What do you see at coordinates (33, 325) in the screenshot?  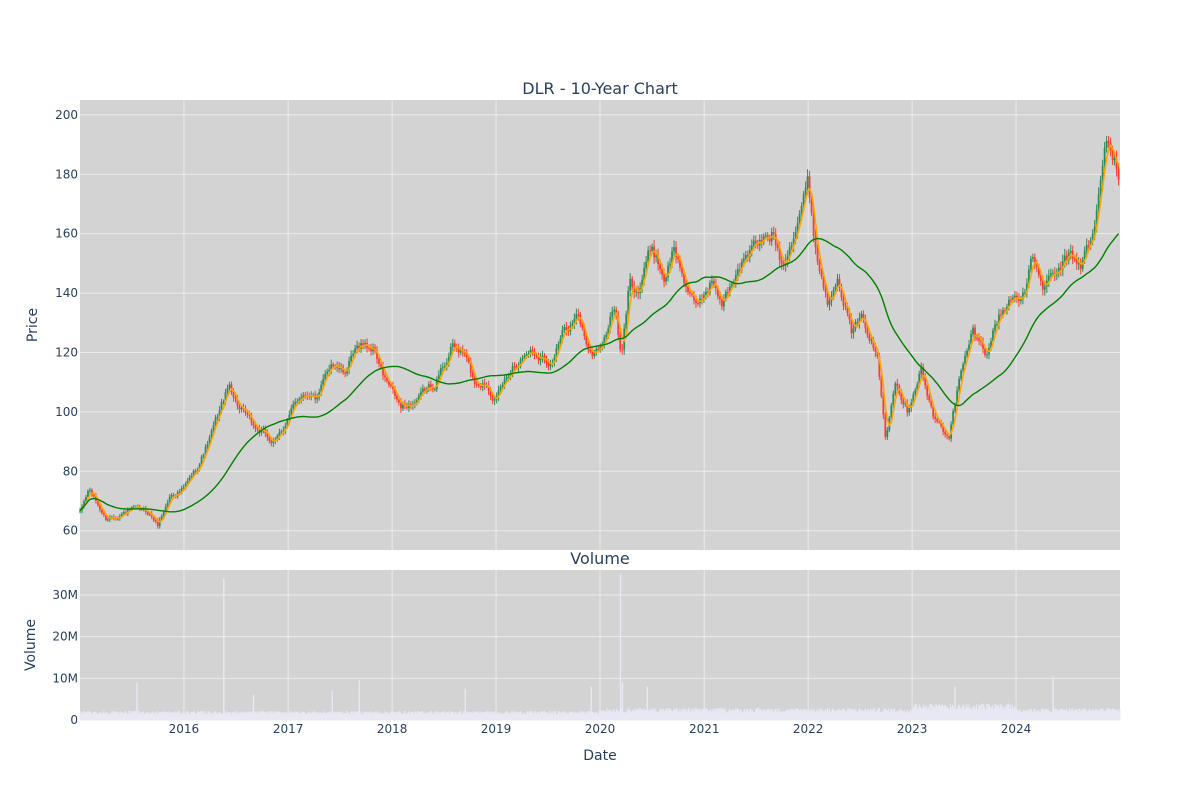 I see `price-axis-label: Price` at bounding box center [33, 325].